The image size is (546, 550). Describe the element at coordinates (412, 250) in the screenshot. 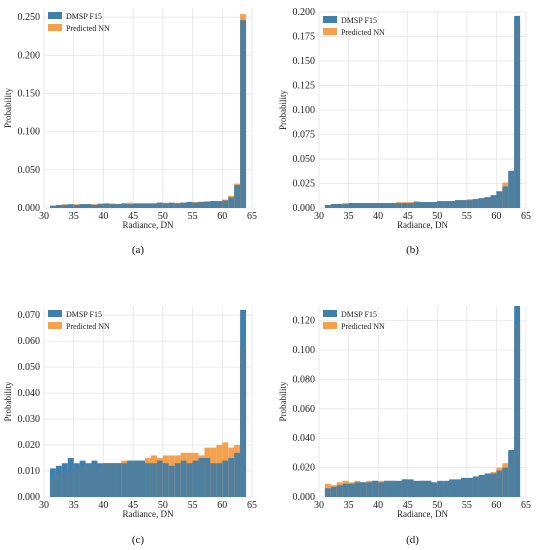

I see `panel-label: (b)` at that location.